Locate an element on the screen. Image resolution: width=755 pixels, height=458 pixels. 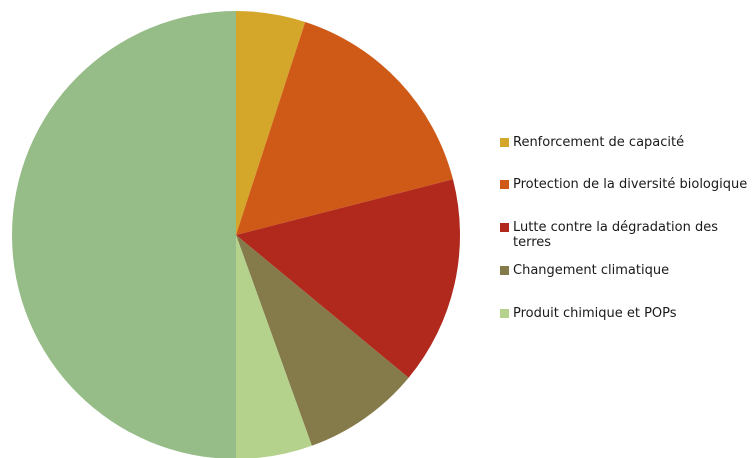
legend-label: Renforcement de capacité is located at coordinates (599, 142).